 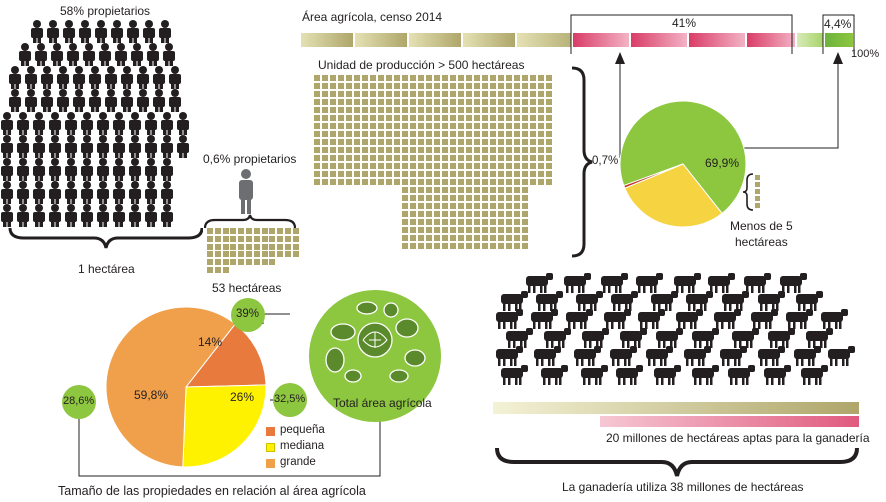 I want to click on livestock-brace, so click(x=677, y=462).